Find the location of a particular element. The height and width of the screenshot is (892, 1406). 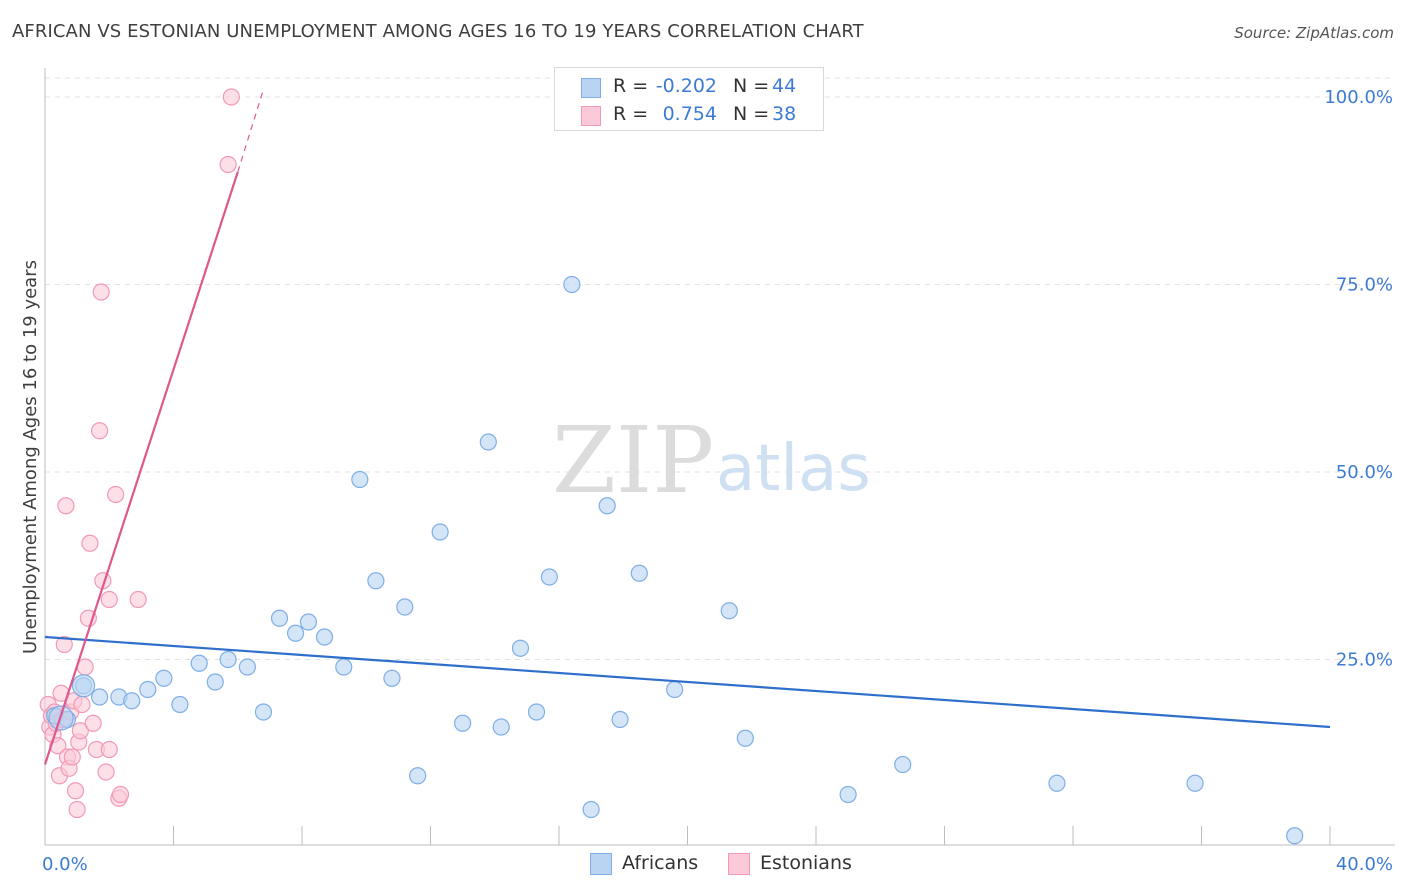

source-label: Source: ZipAtlas.com is located at coordinates (1314, 33).